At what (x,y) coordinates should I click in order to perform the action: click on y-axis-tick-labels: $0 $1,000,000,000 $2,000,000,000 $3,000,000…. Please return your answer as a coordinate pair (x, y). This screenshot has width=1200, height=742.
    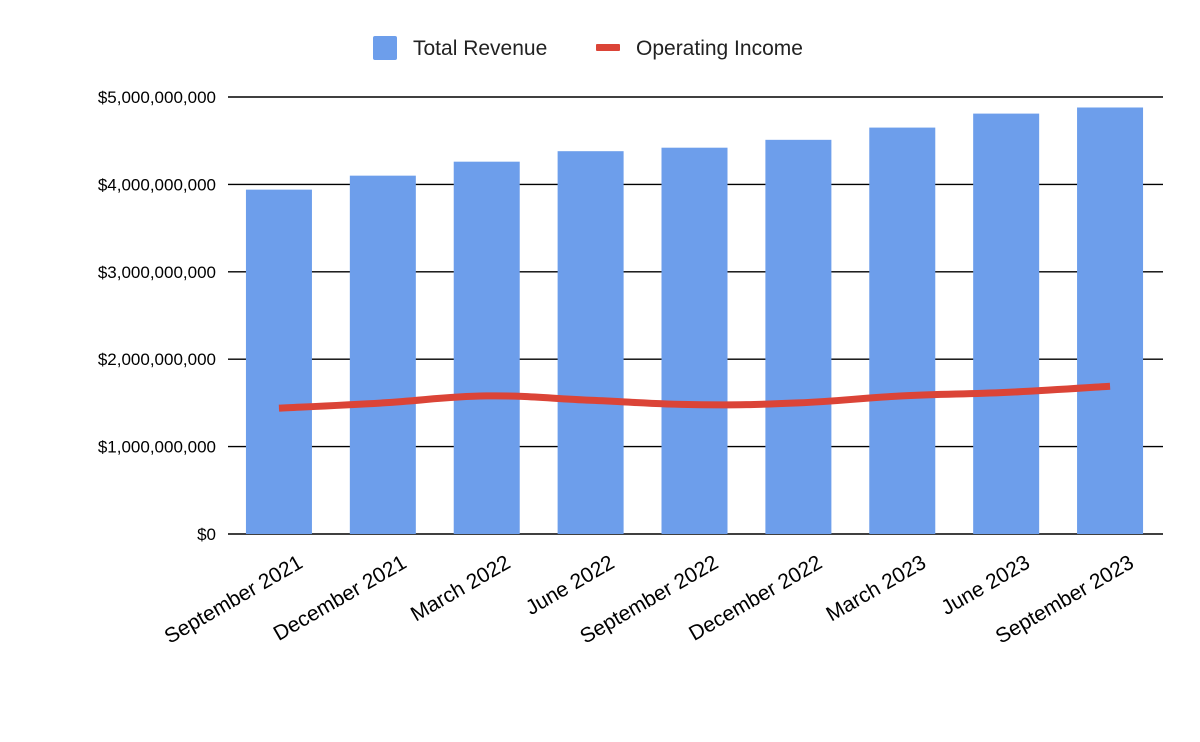
    Looking at the image, I should click on (157, 316).